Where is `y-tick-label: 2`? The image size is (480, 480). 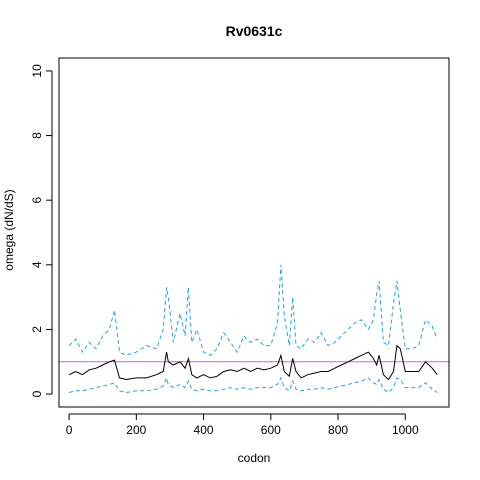
y-tick-label: 2 is located at coordinates (37, 329).